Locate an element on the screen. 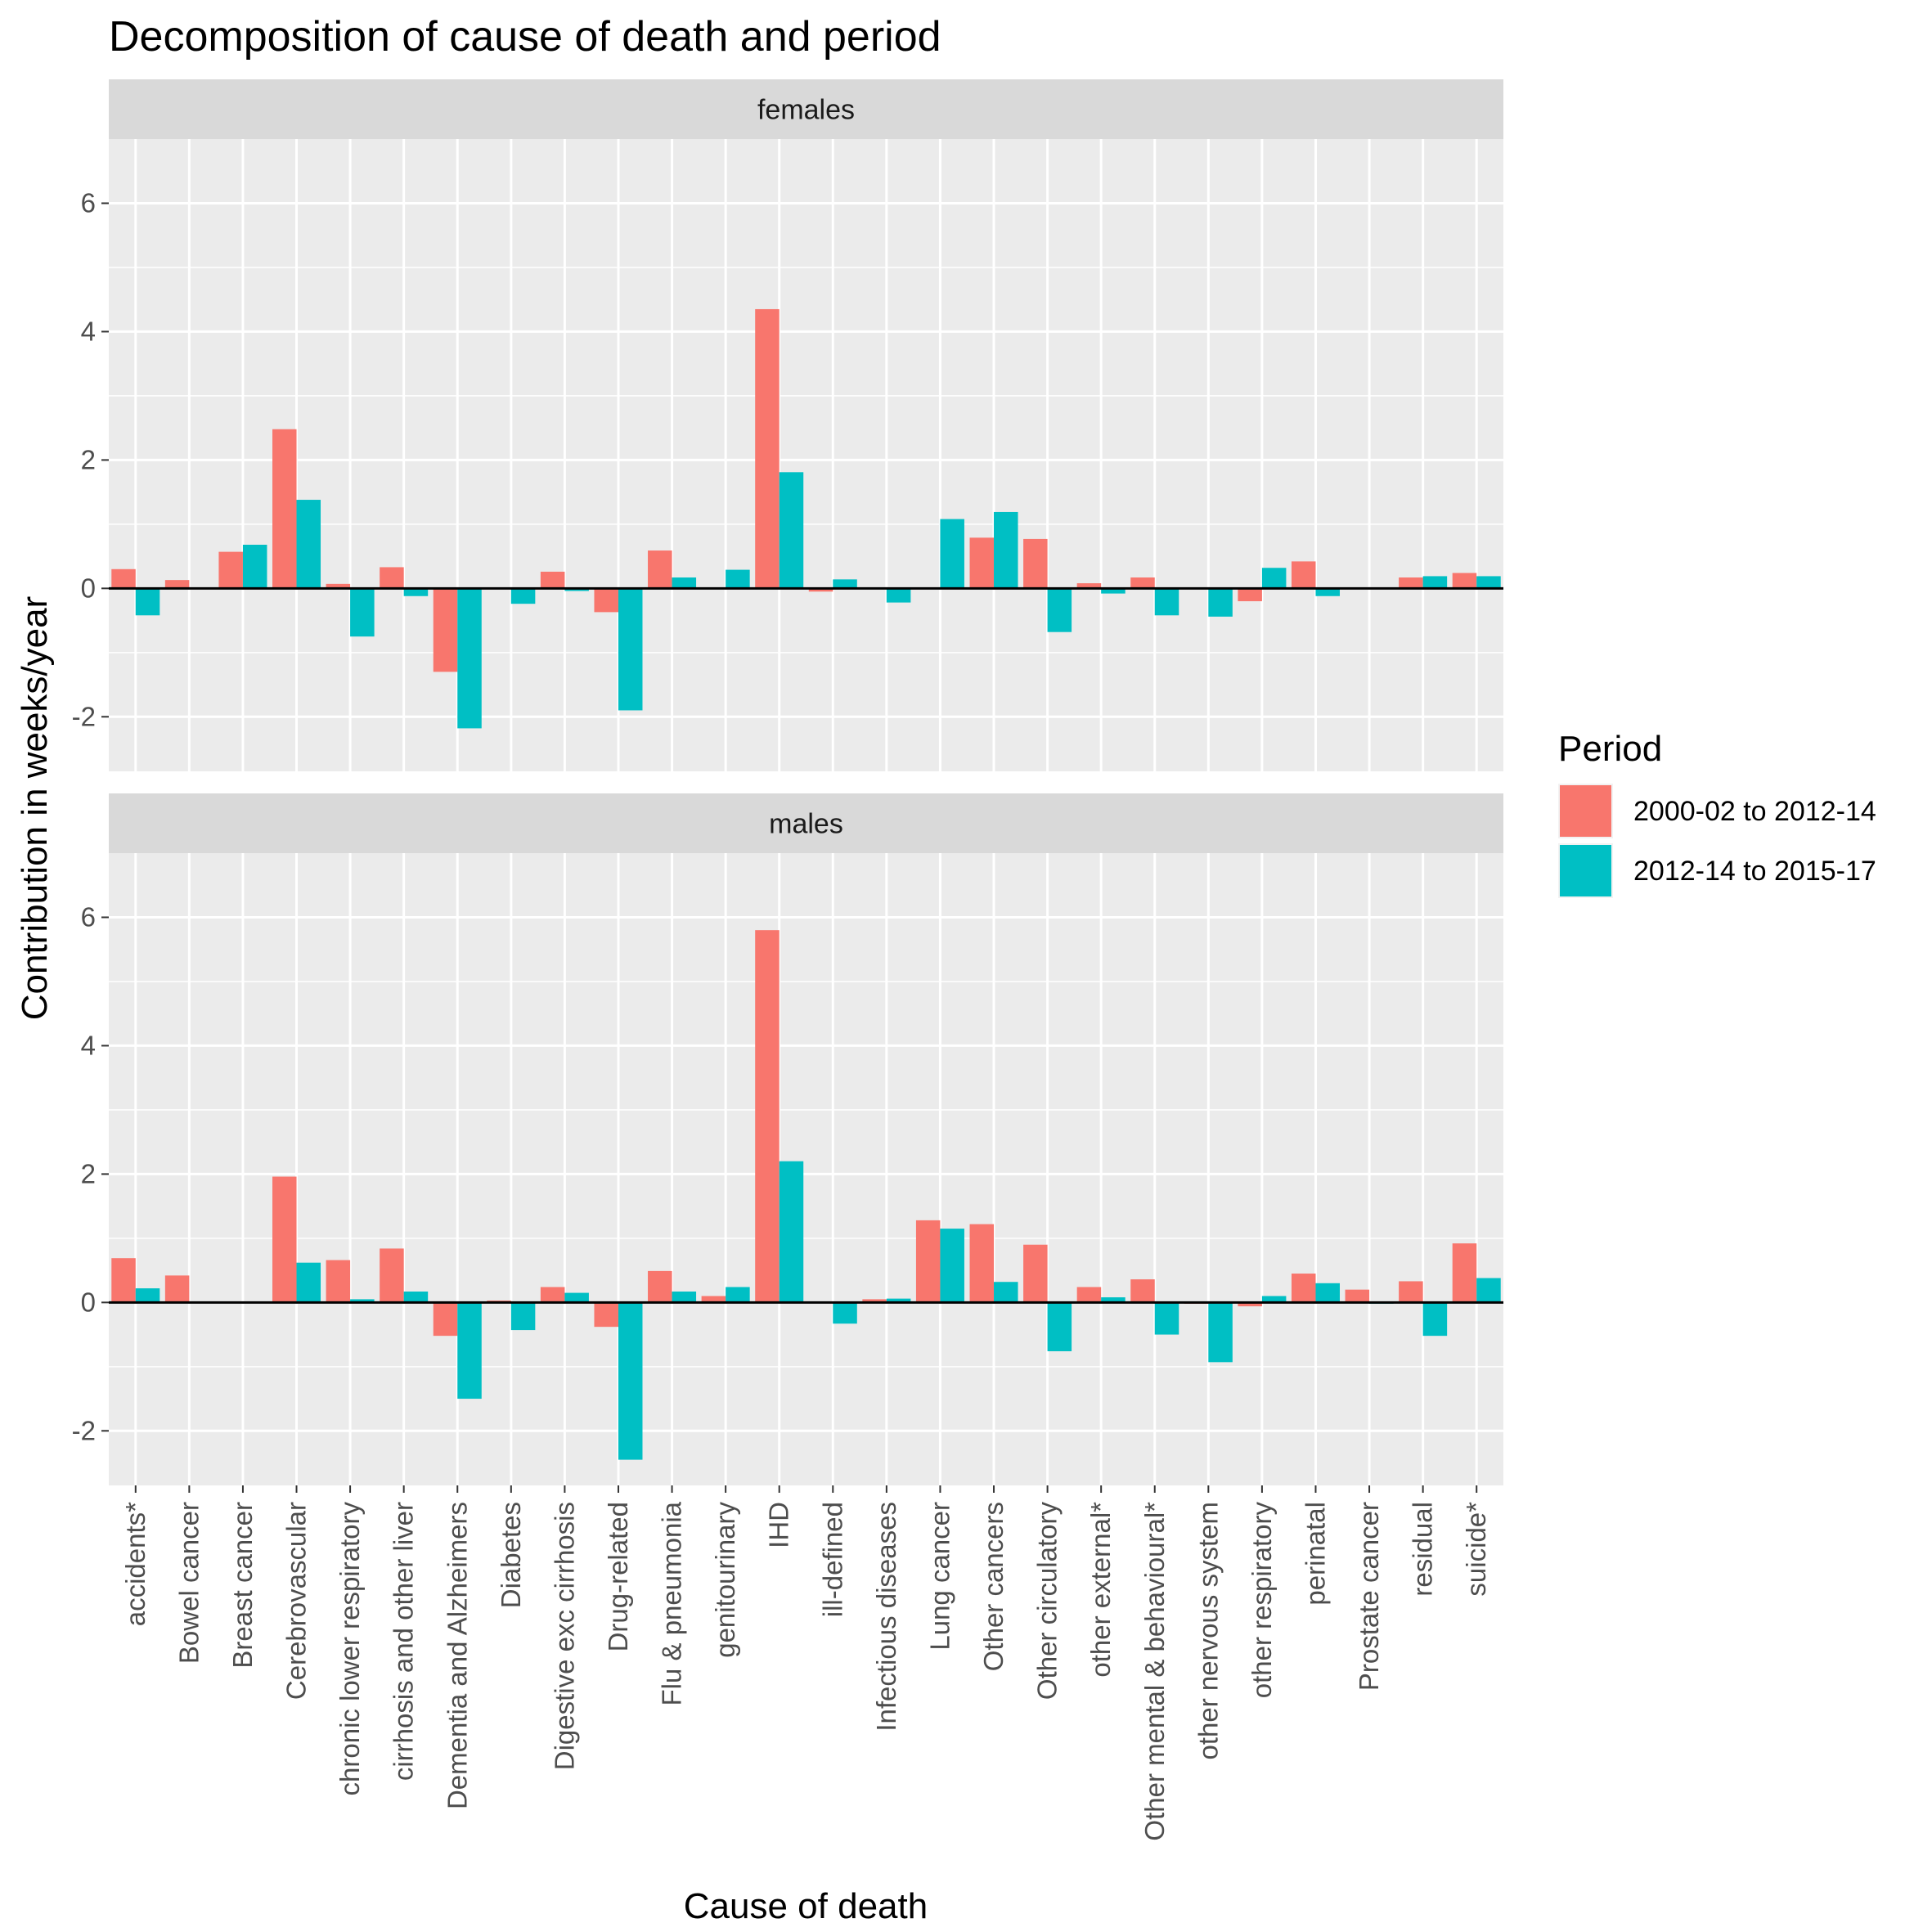 The image size is (1932, 1932). x-tick-label: Drug-related is located at coordinates (618, 1577).